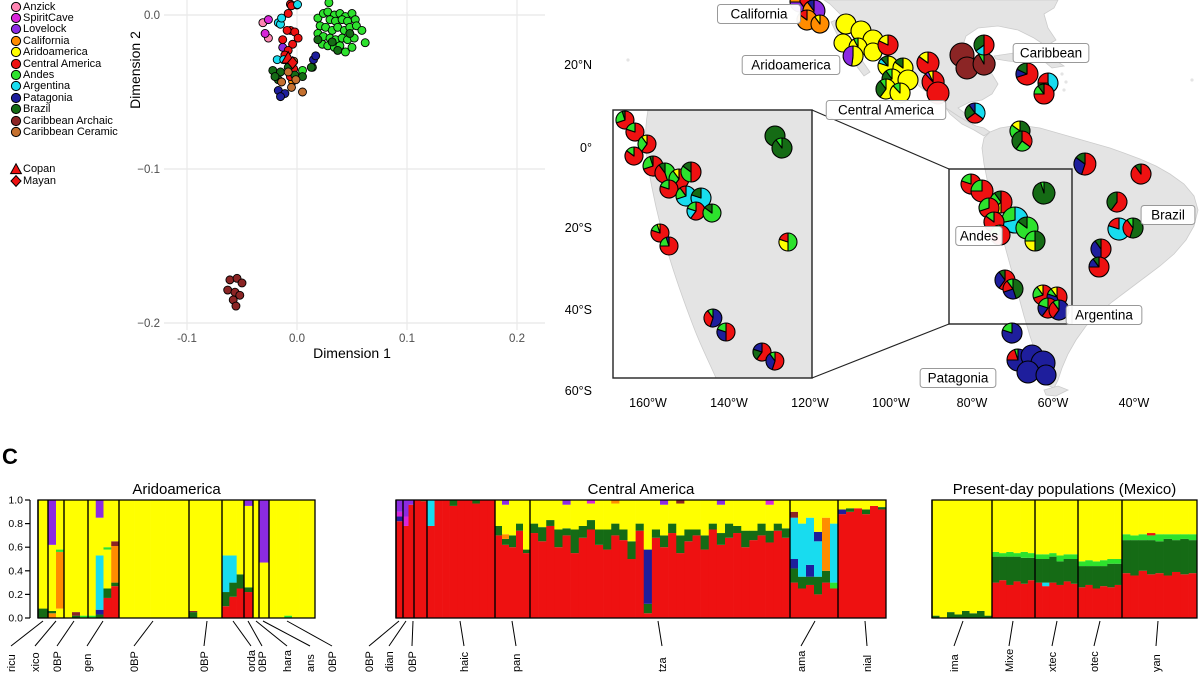  Describe the element at coordinates (283, 40) in the screenshot. I see `scatter-point-central-america` at that location.